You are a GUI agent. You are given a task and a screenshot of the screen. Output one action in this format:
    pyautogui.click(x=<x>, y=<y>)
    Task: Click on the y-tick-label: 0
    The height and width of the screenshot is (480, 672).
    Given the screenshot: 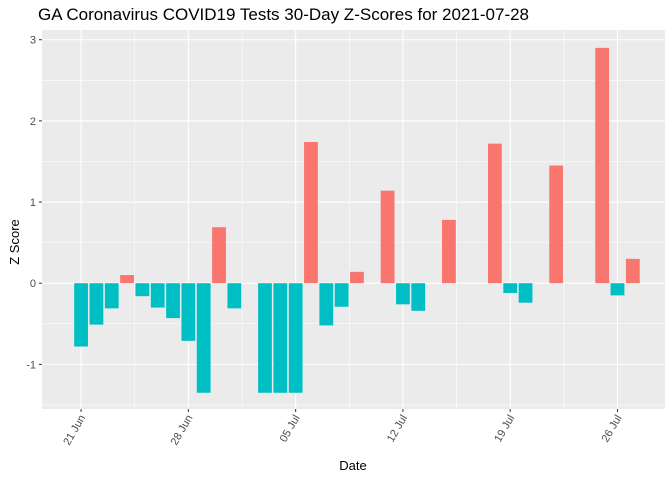 What is the action you would take?
    pyautogui.click(x=33, y=284)
    